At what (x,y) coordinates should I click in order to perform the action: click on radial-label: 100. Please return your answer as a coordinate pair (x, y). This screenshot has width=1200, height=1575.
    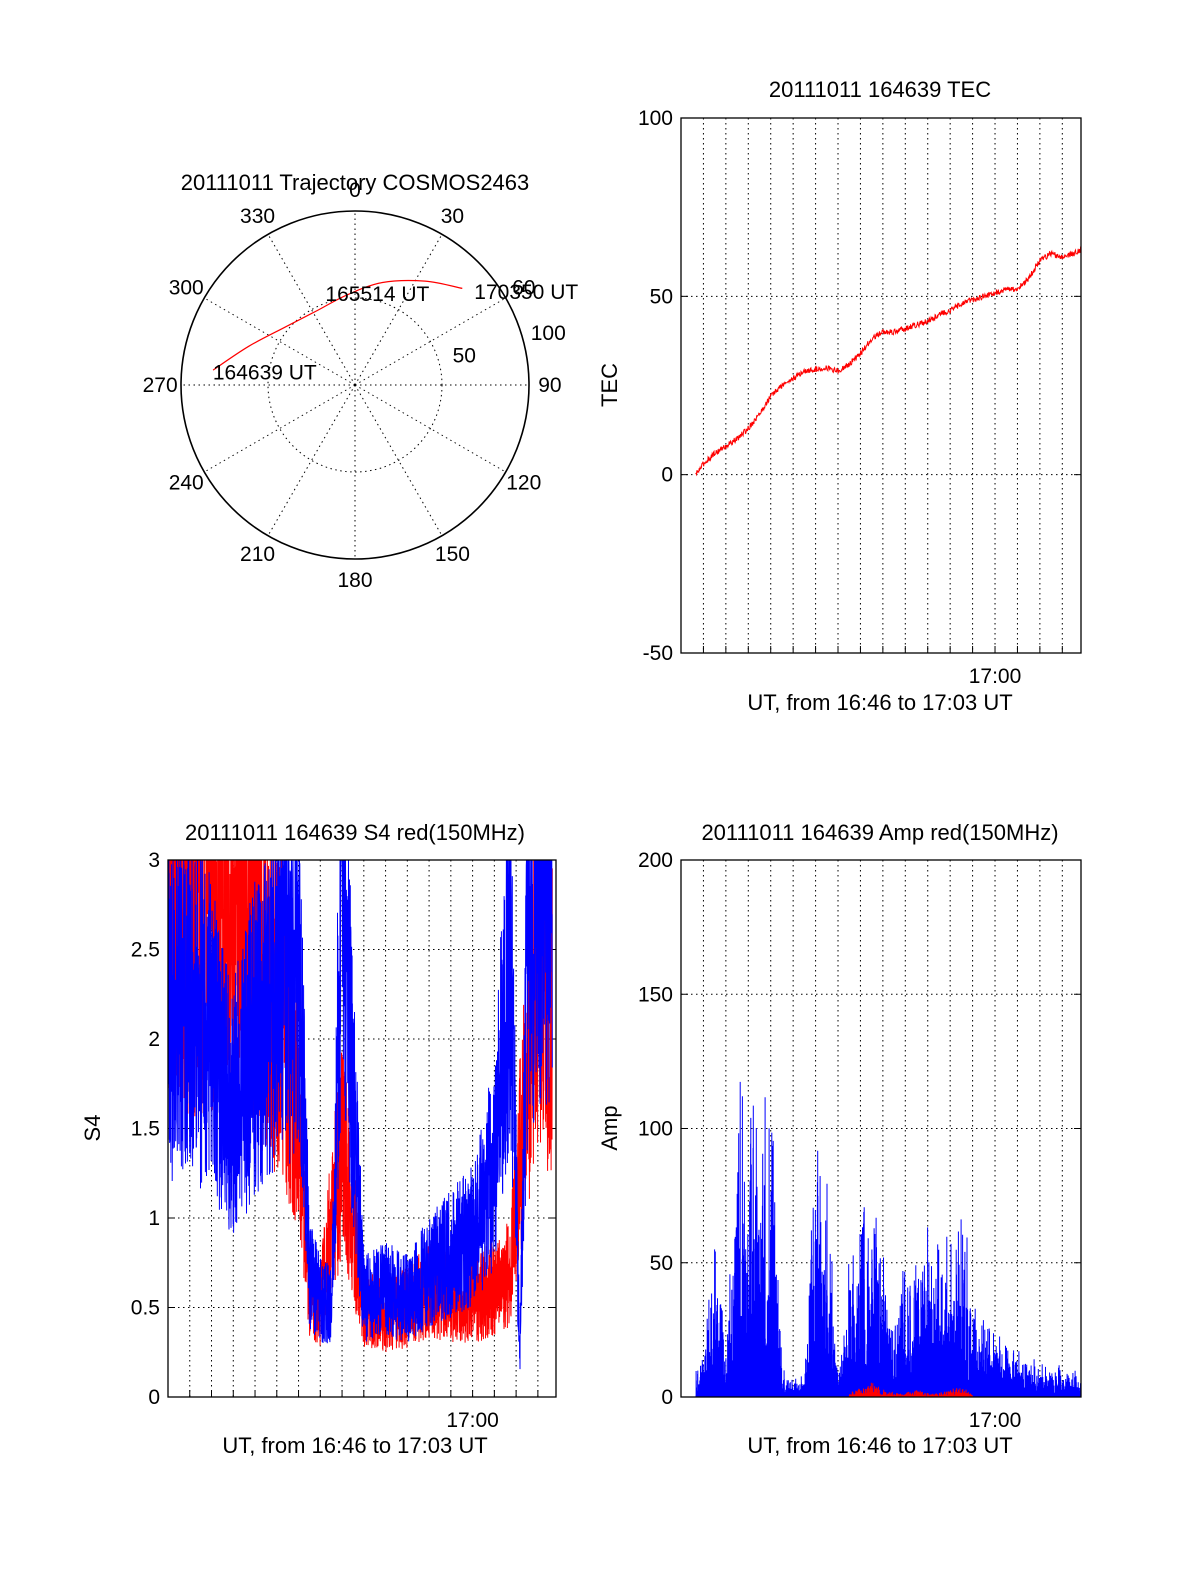
    Looking at the image, I should click on (548, 333).